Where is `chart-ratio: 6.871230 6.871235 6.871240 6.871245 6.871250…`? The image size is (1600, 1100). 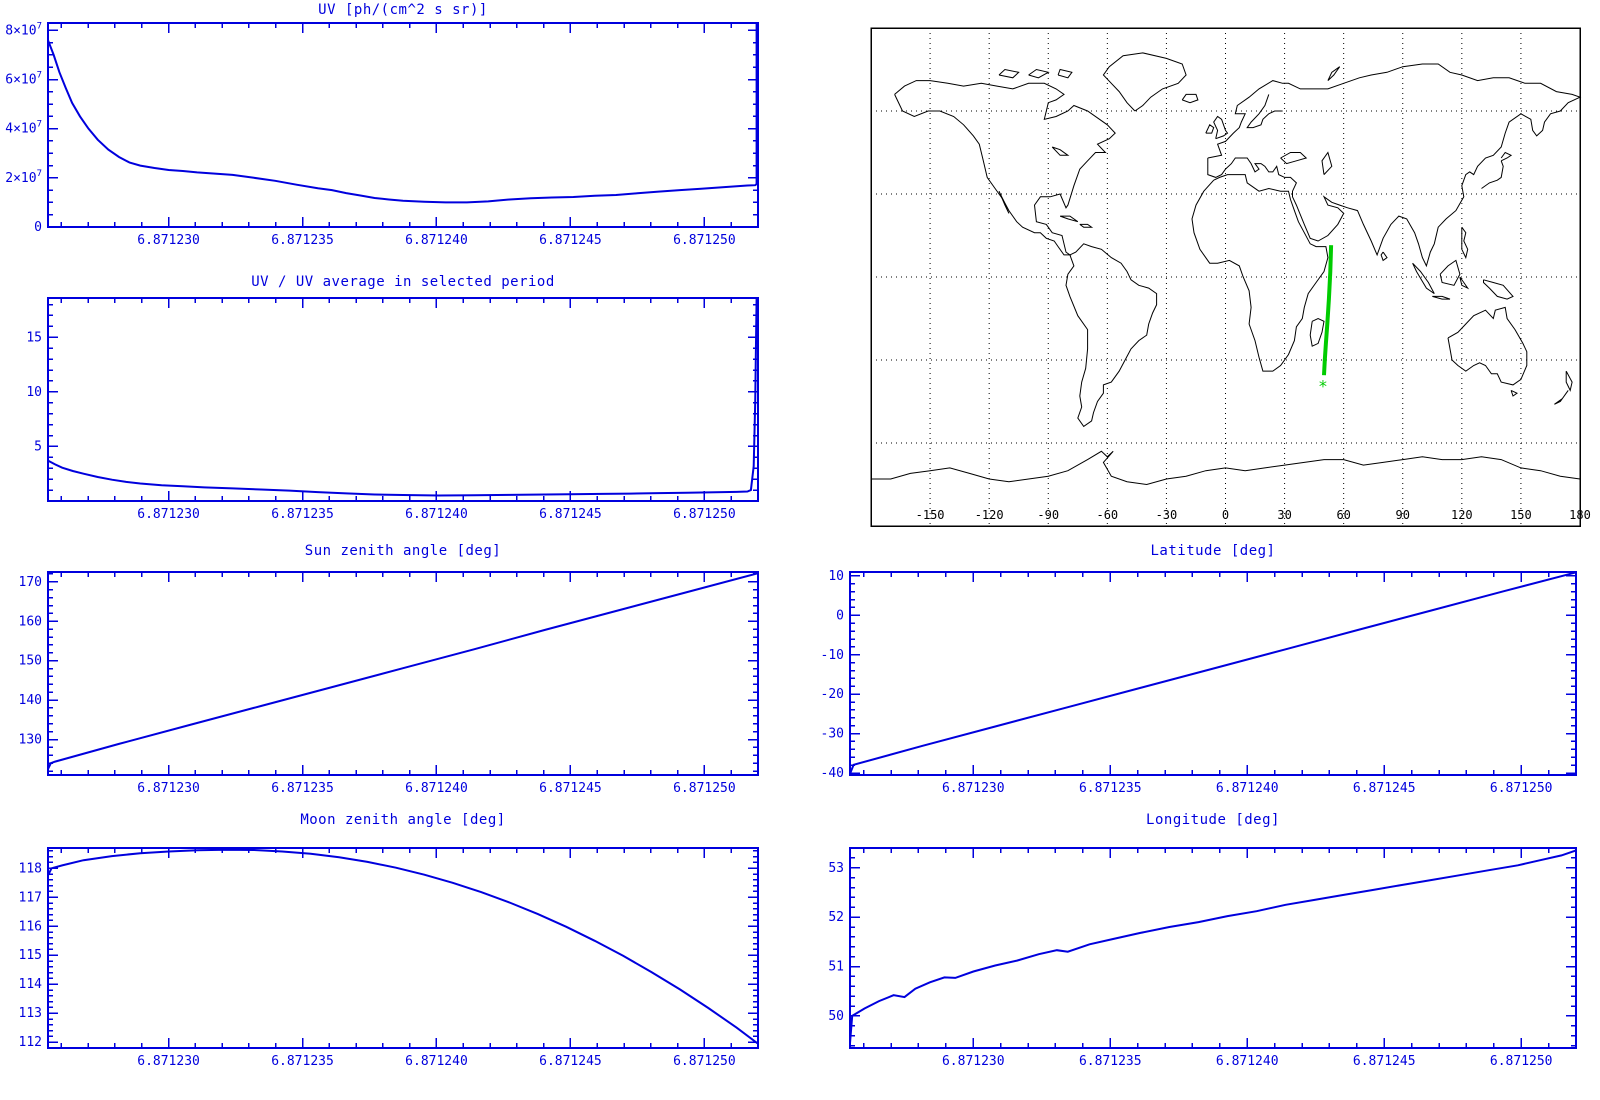 chart-ratio: 6.871230 6.871235 6.871240 6.871245 6.871250… is located at coordinates (392, 409).